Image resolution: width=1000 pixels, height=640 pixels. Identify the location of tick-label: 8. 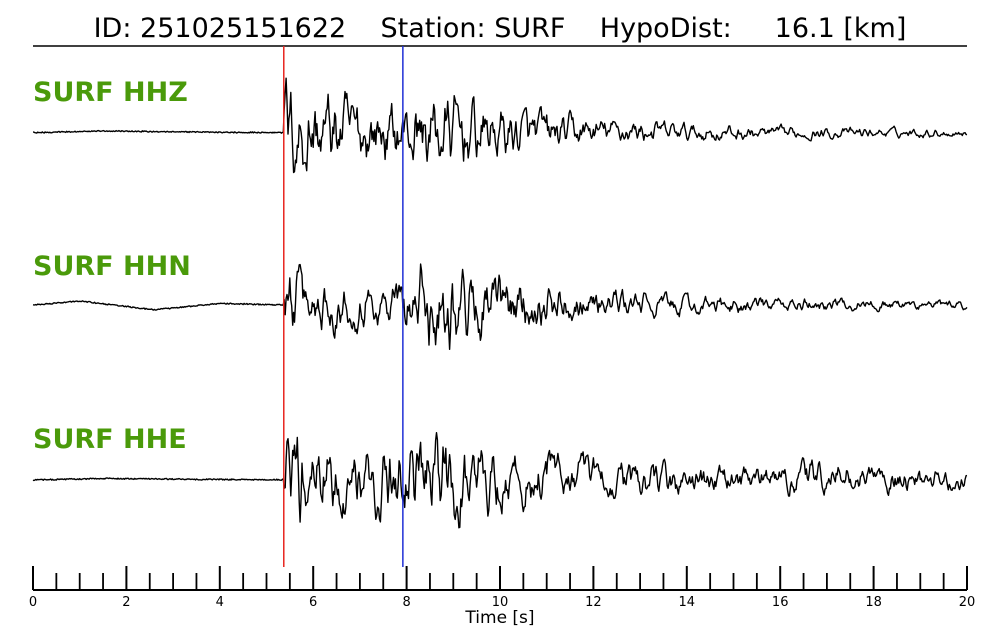
(406, 602).